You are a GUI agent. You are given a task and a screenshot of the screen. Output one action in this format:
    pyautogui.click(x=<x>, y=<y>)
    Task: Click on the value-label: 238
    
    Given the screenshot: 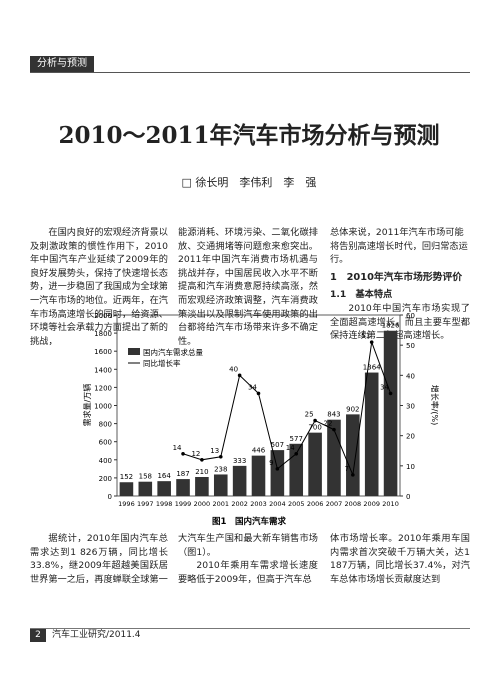 What is the action you would take?
    pyautogui.click(x=220, y=469)
    